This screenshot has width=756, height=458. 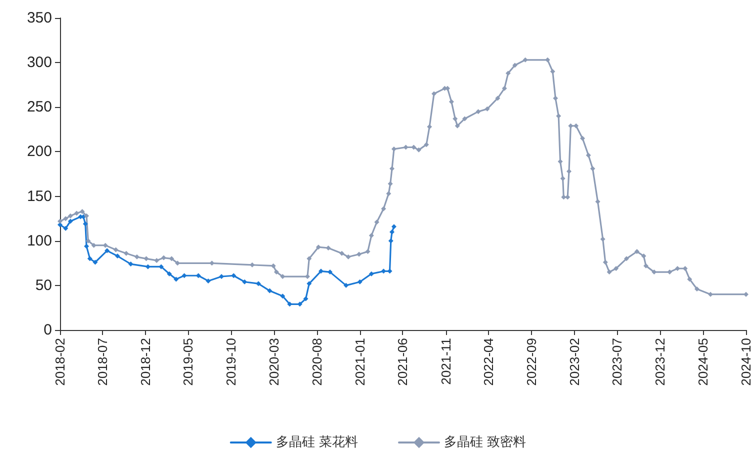 What do you see at coordinates (39, 196) in the screenshot?
I see `y-tick-label: 150` at bounding box center [39, 196].